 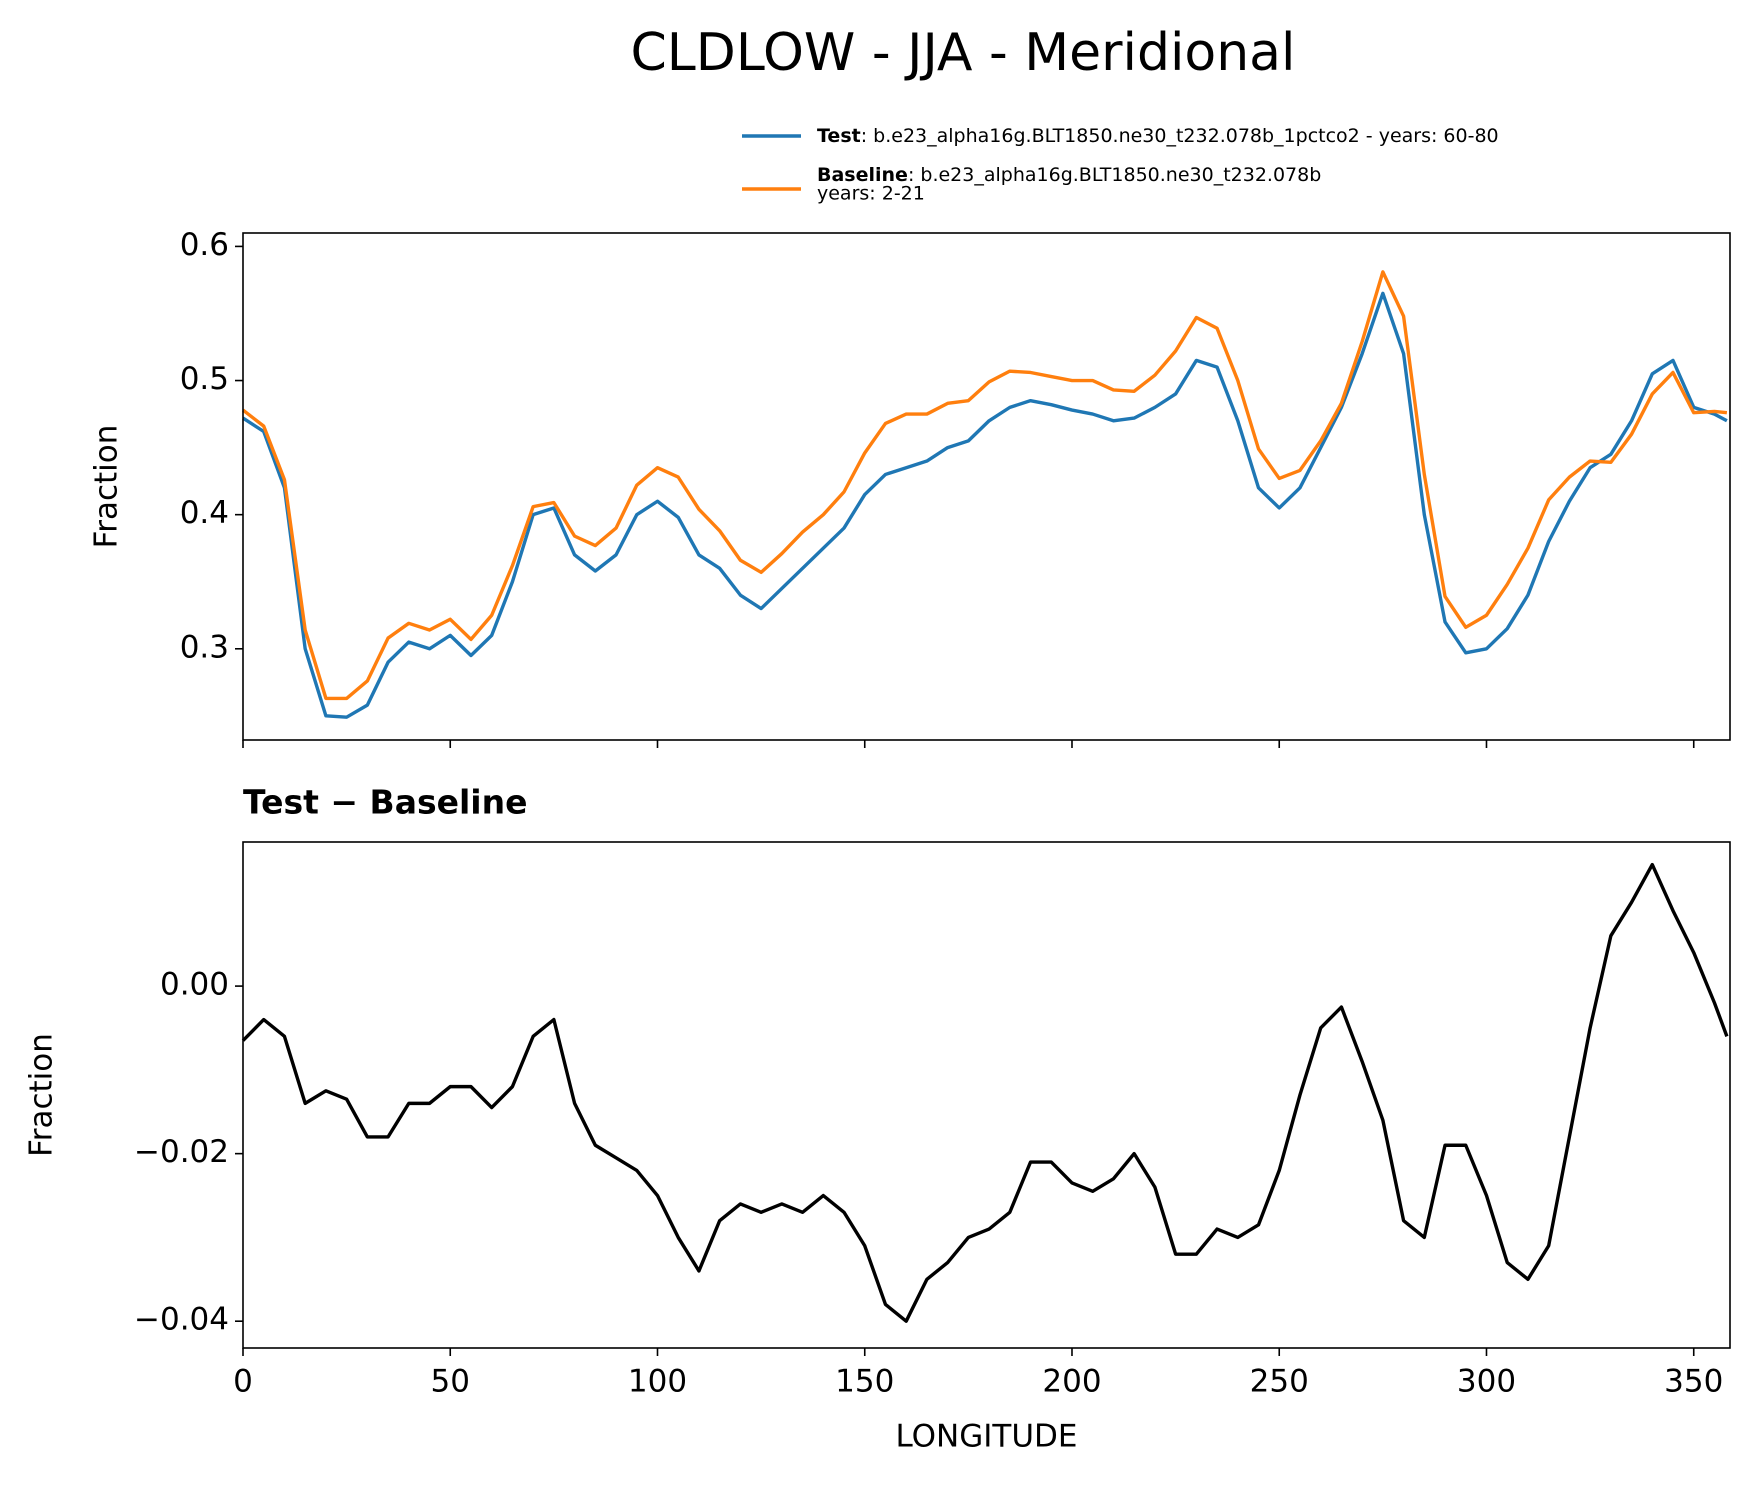 I want to click on x-tick-label: 50, so click(x=450, y=1382).